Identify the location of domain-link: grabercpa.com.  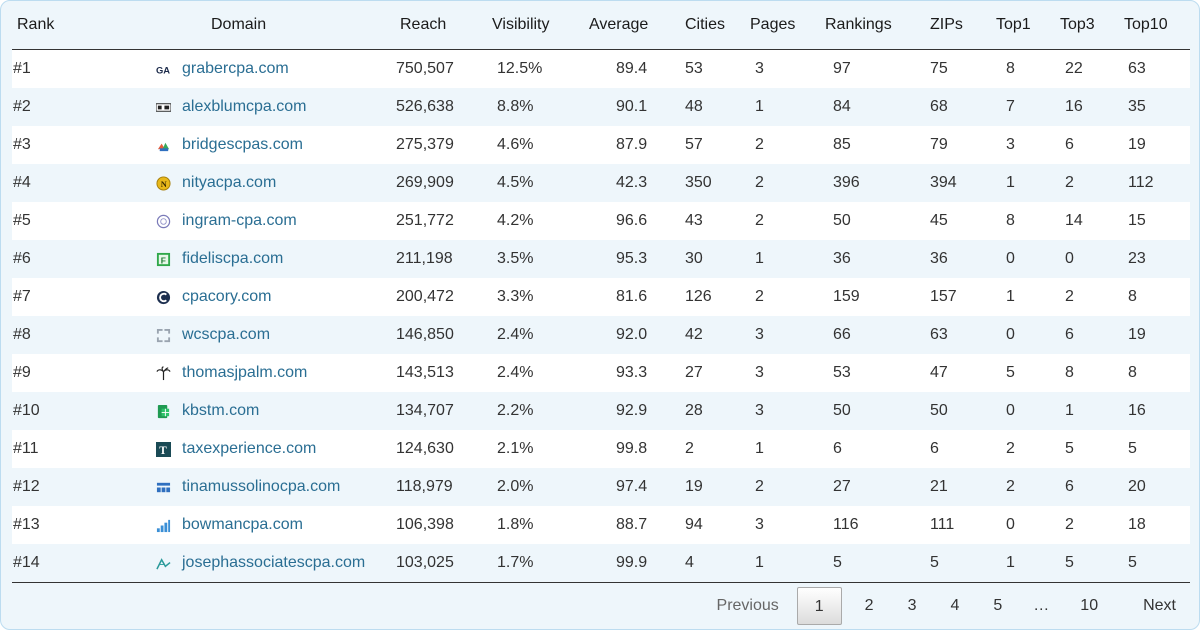
(235, 68).